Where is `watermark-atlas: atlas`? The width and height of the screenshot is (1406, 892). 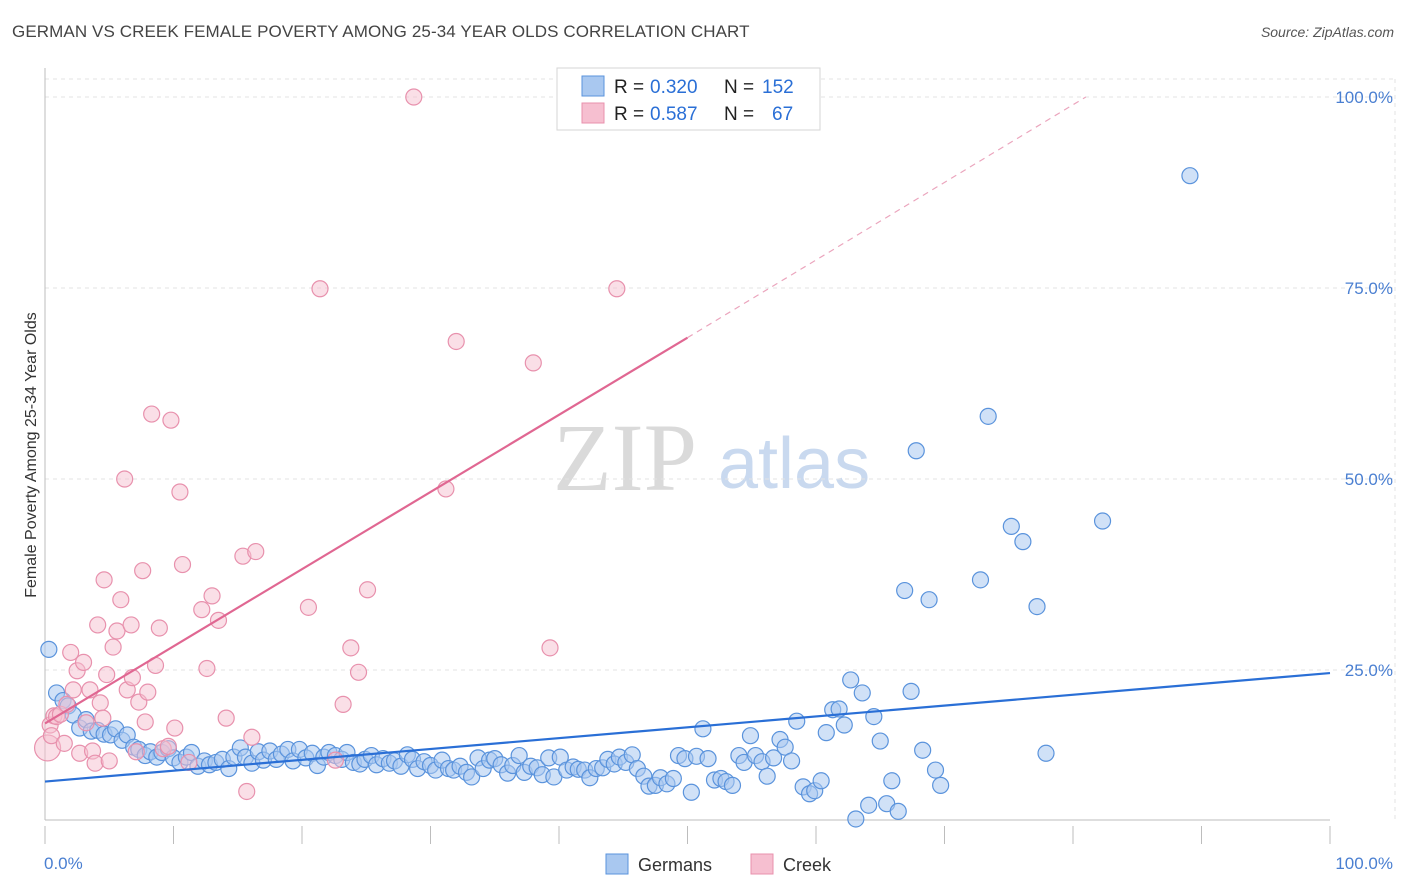 watermark-atlas: atlas is located at coordinates (794, 464).